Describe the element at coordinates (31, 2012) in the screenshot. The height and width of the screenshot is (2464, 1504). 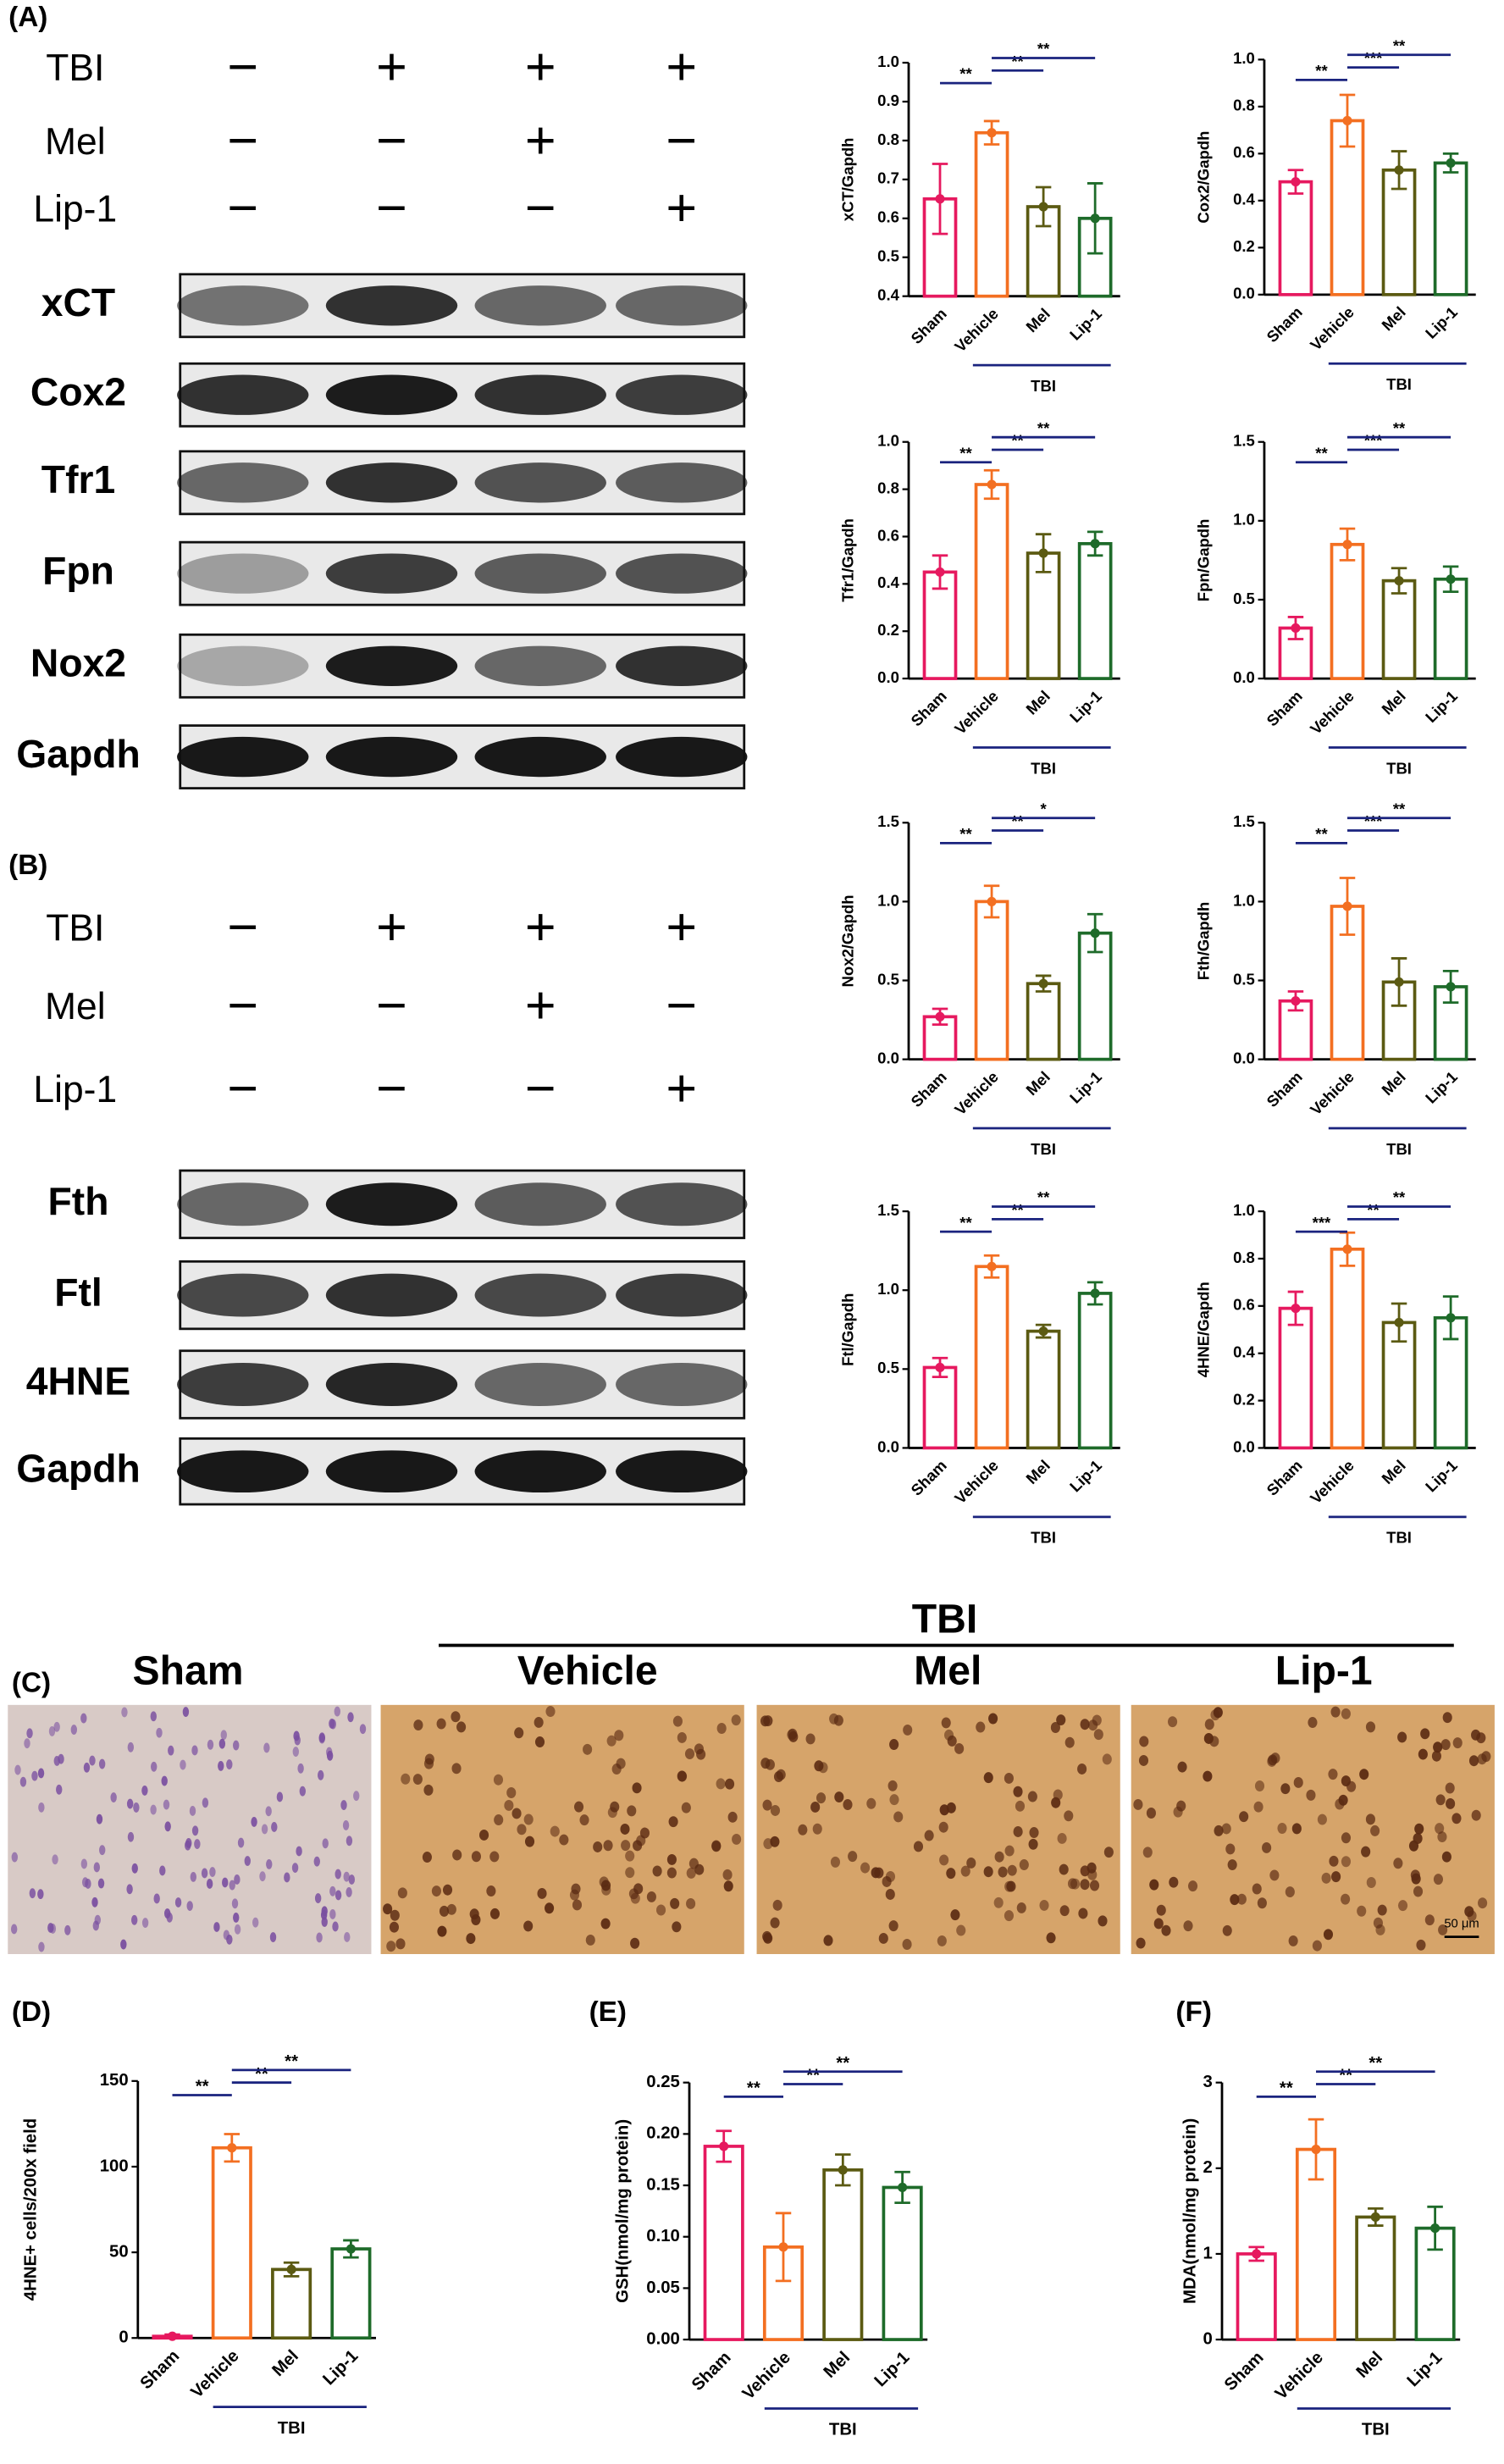
I see `panel-label: (D)` at that location.